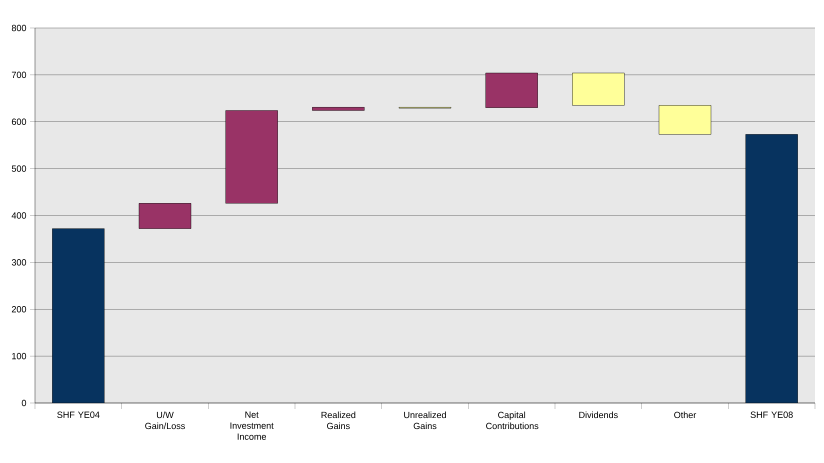  Describe the element at coordinates (425, 421) in the screenshot. I see `x-tick-label: Unrealized Gains` at that location.